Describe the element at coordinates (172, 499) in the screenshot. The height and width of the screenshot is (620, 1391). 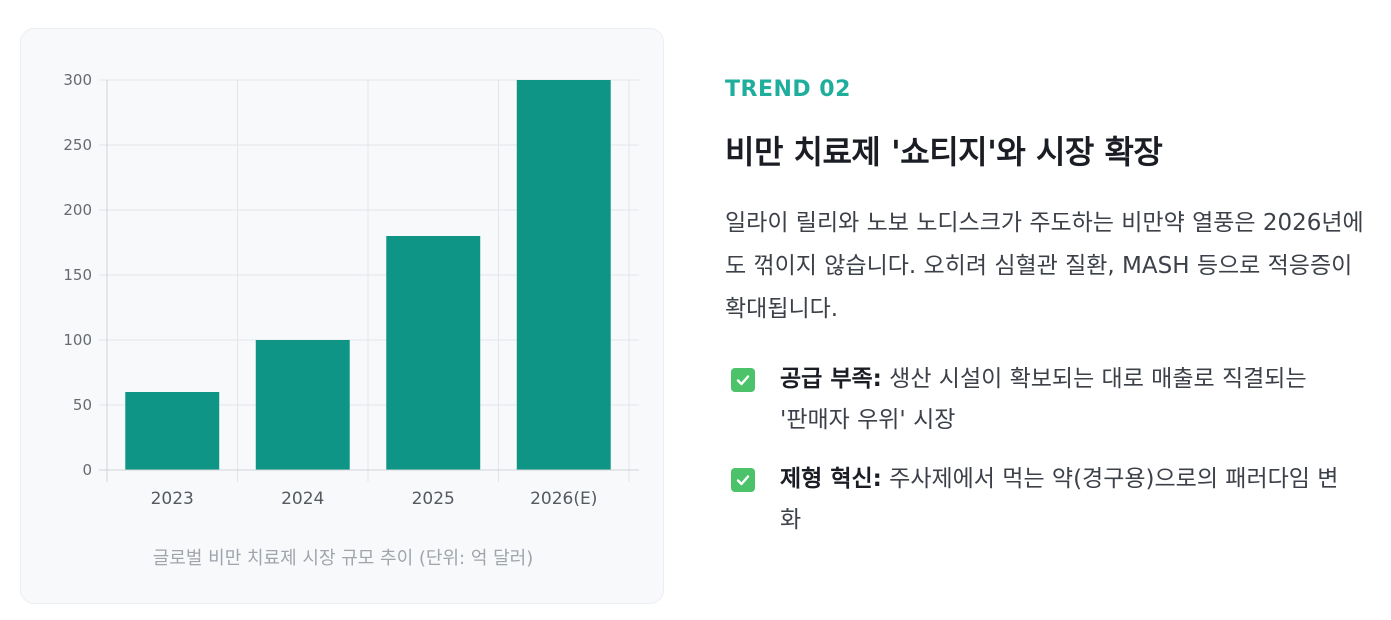
I see `x-tick-label: 2023` at that location.